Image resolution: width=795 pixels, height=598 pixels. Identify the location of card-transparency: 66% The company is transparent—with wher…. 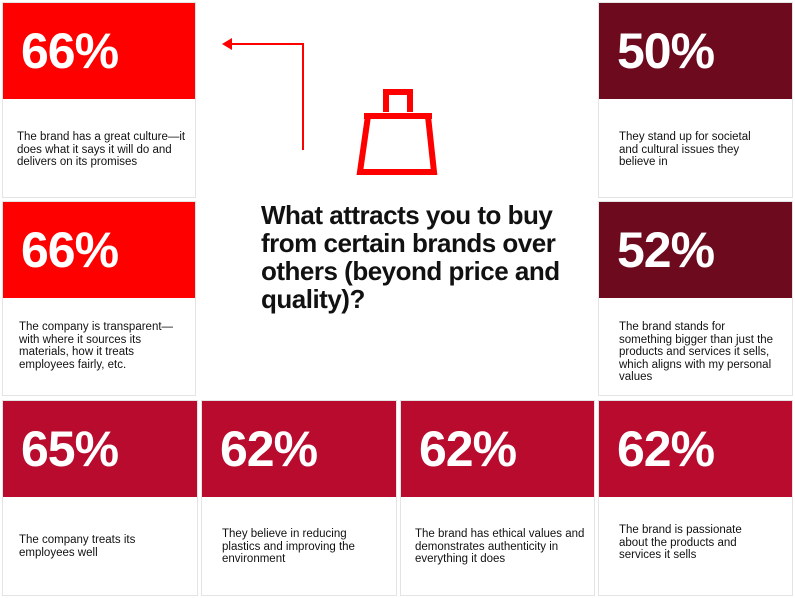
(99, 298).